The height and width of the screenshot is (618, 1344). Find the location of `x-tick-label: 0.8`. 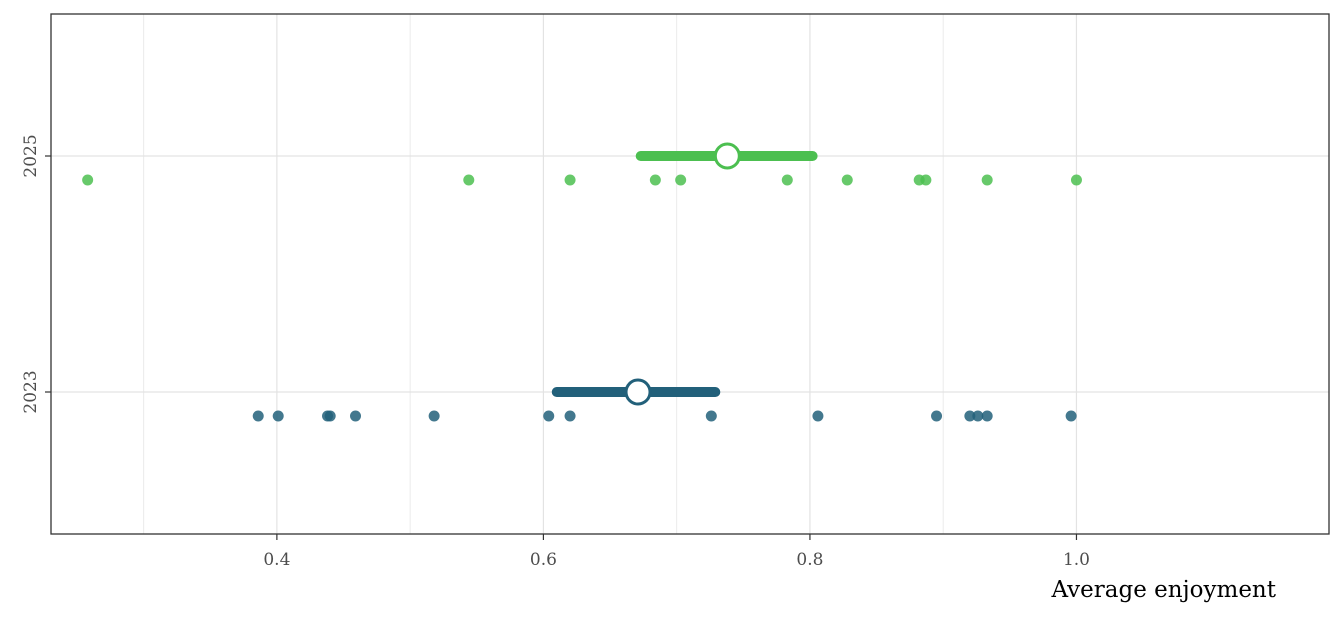

x-tick-label: 0.8 is located at coordinates (809, 560).